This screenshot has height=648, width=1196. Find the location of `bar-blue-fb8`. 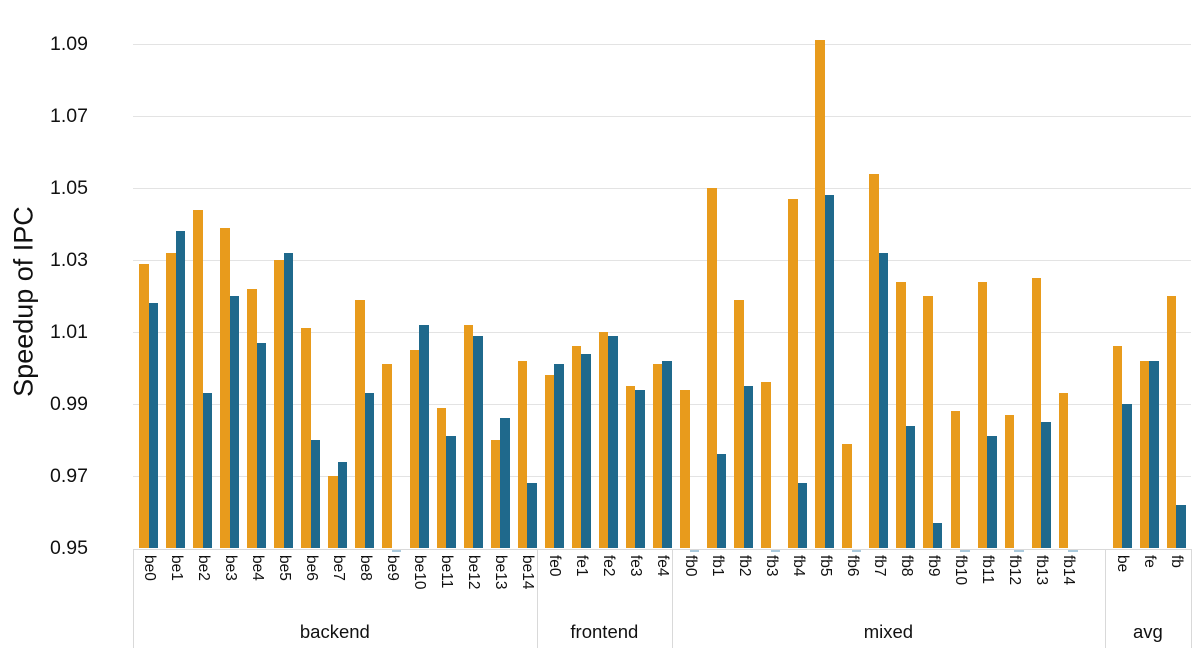

bar-blue-fb8 is located at coordinates (910, 486).